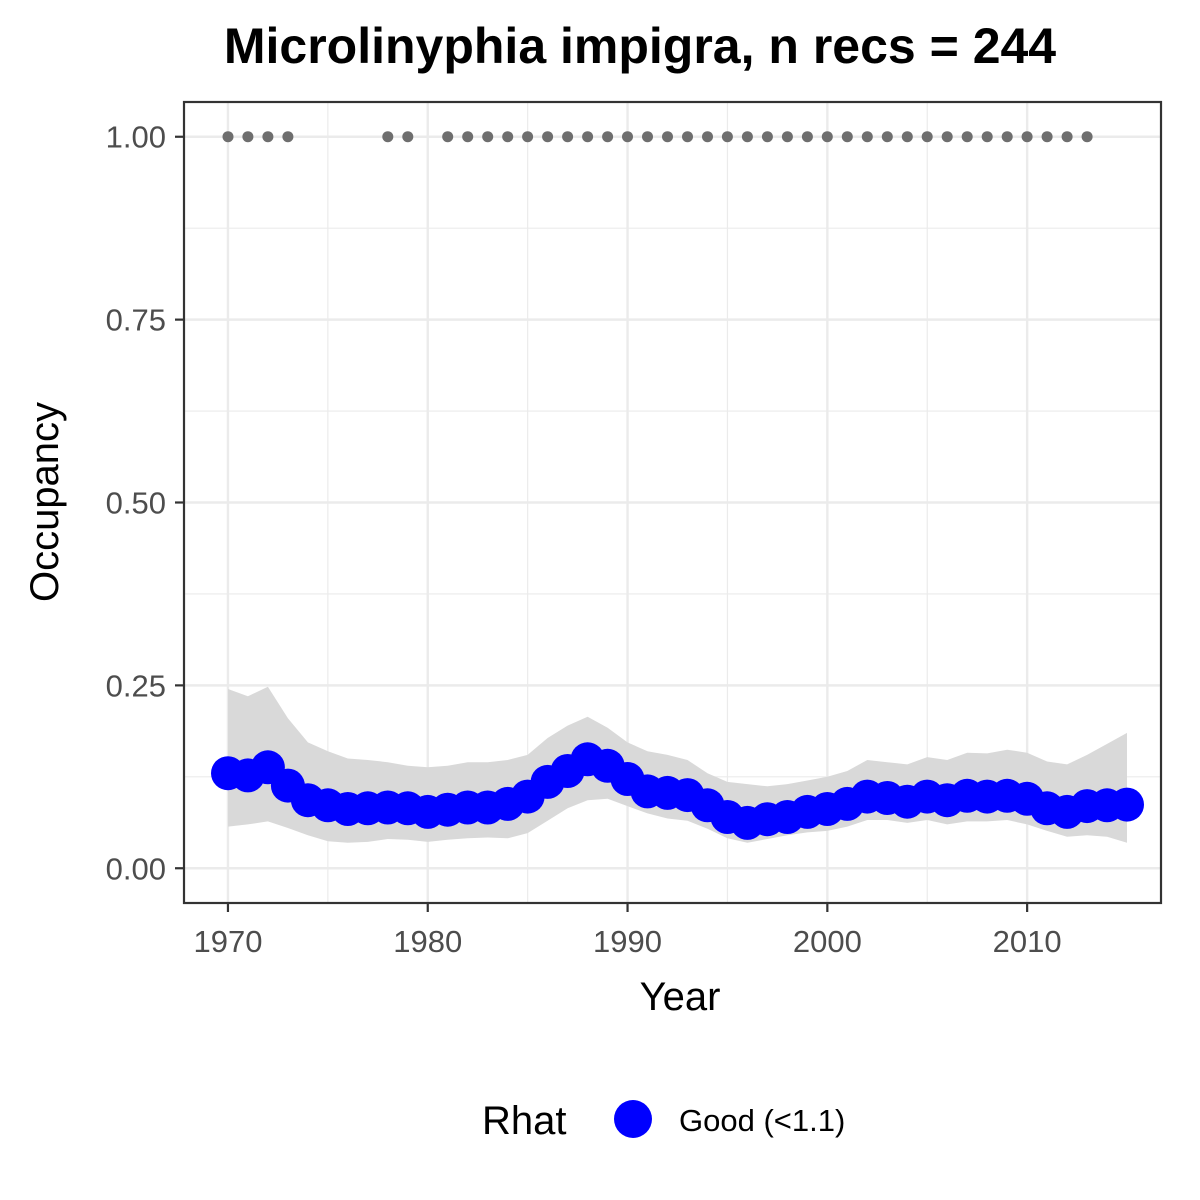  I want to click on x-tick-label: 2010, so click(1027, 941).